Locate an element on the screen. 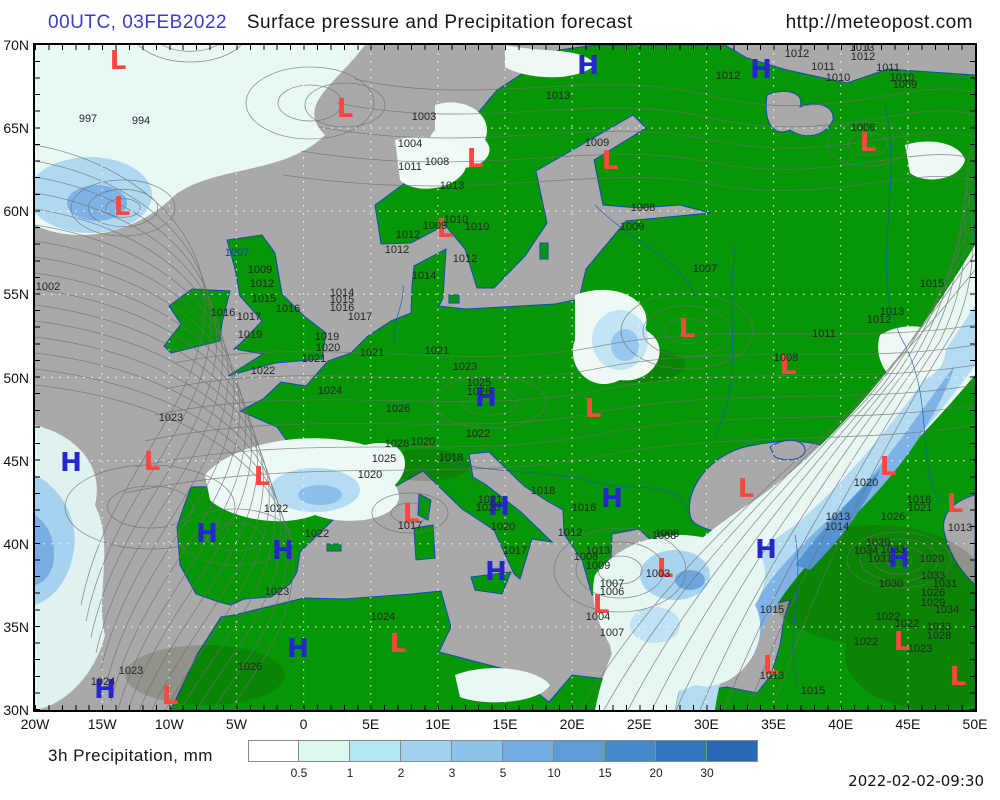  lat-axis-label: 65N is located at coordinates (16, 128).